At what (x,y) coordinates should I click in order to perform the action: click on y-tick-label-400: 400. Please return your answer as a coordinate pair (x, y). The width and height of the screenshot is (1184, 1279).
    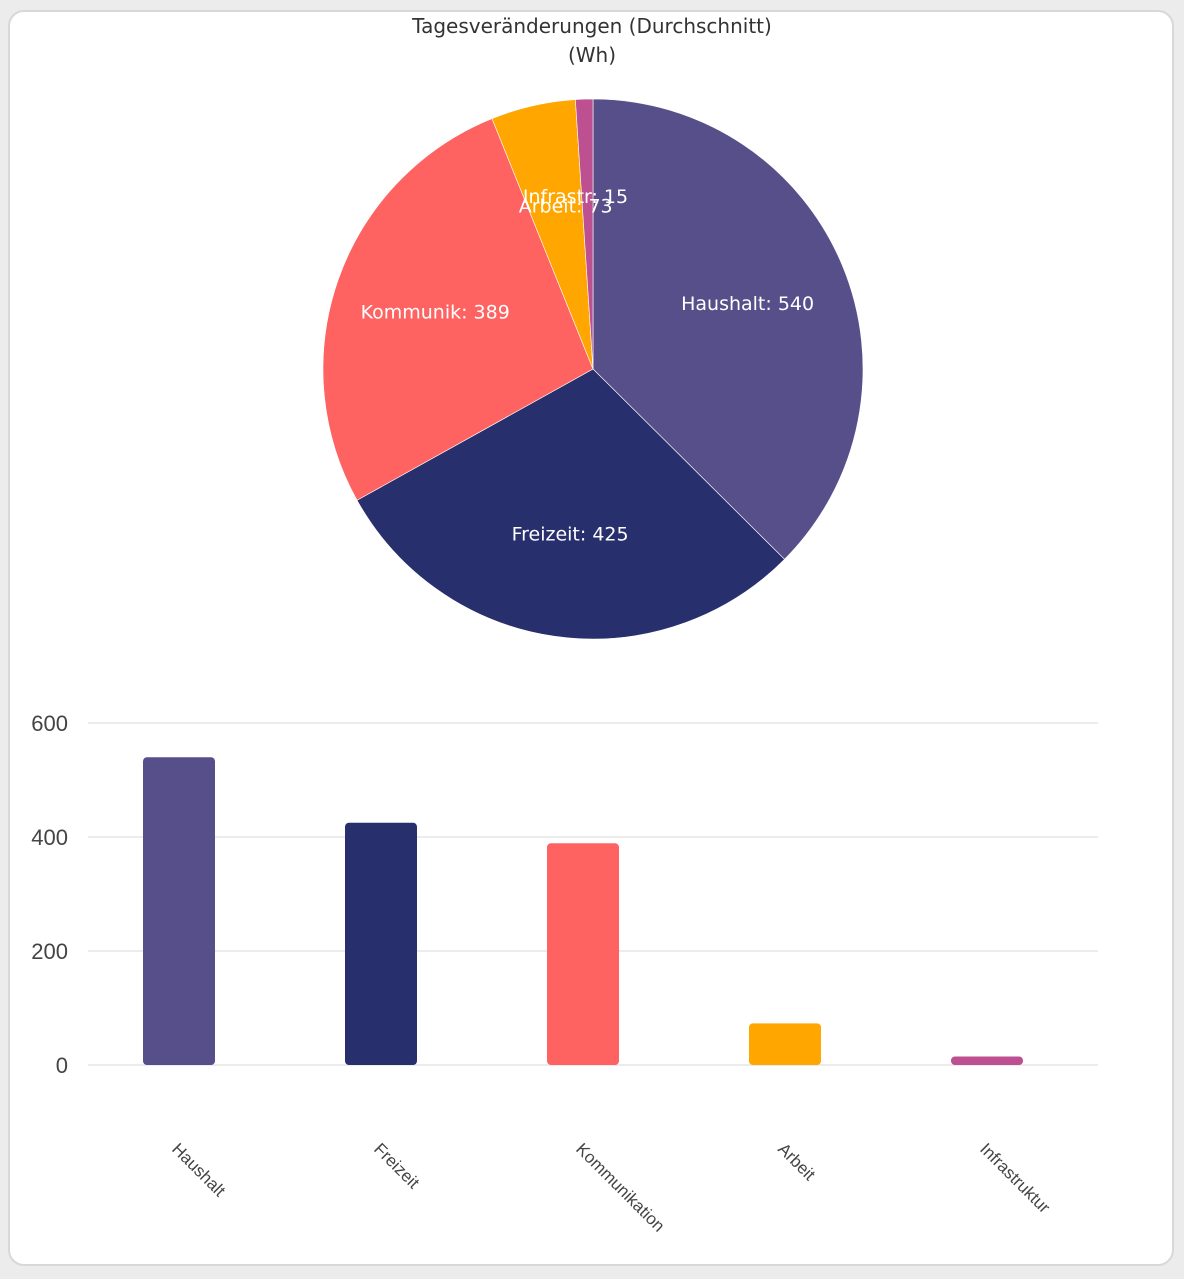
    Looking at the image, I should click on (49, 837).